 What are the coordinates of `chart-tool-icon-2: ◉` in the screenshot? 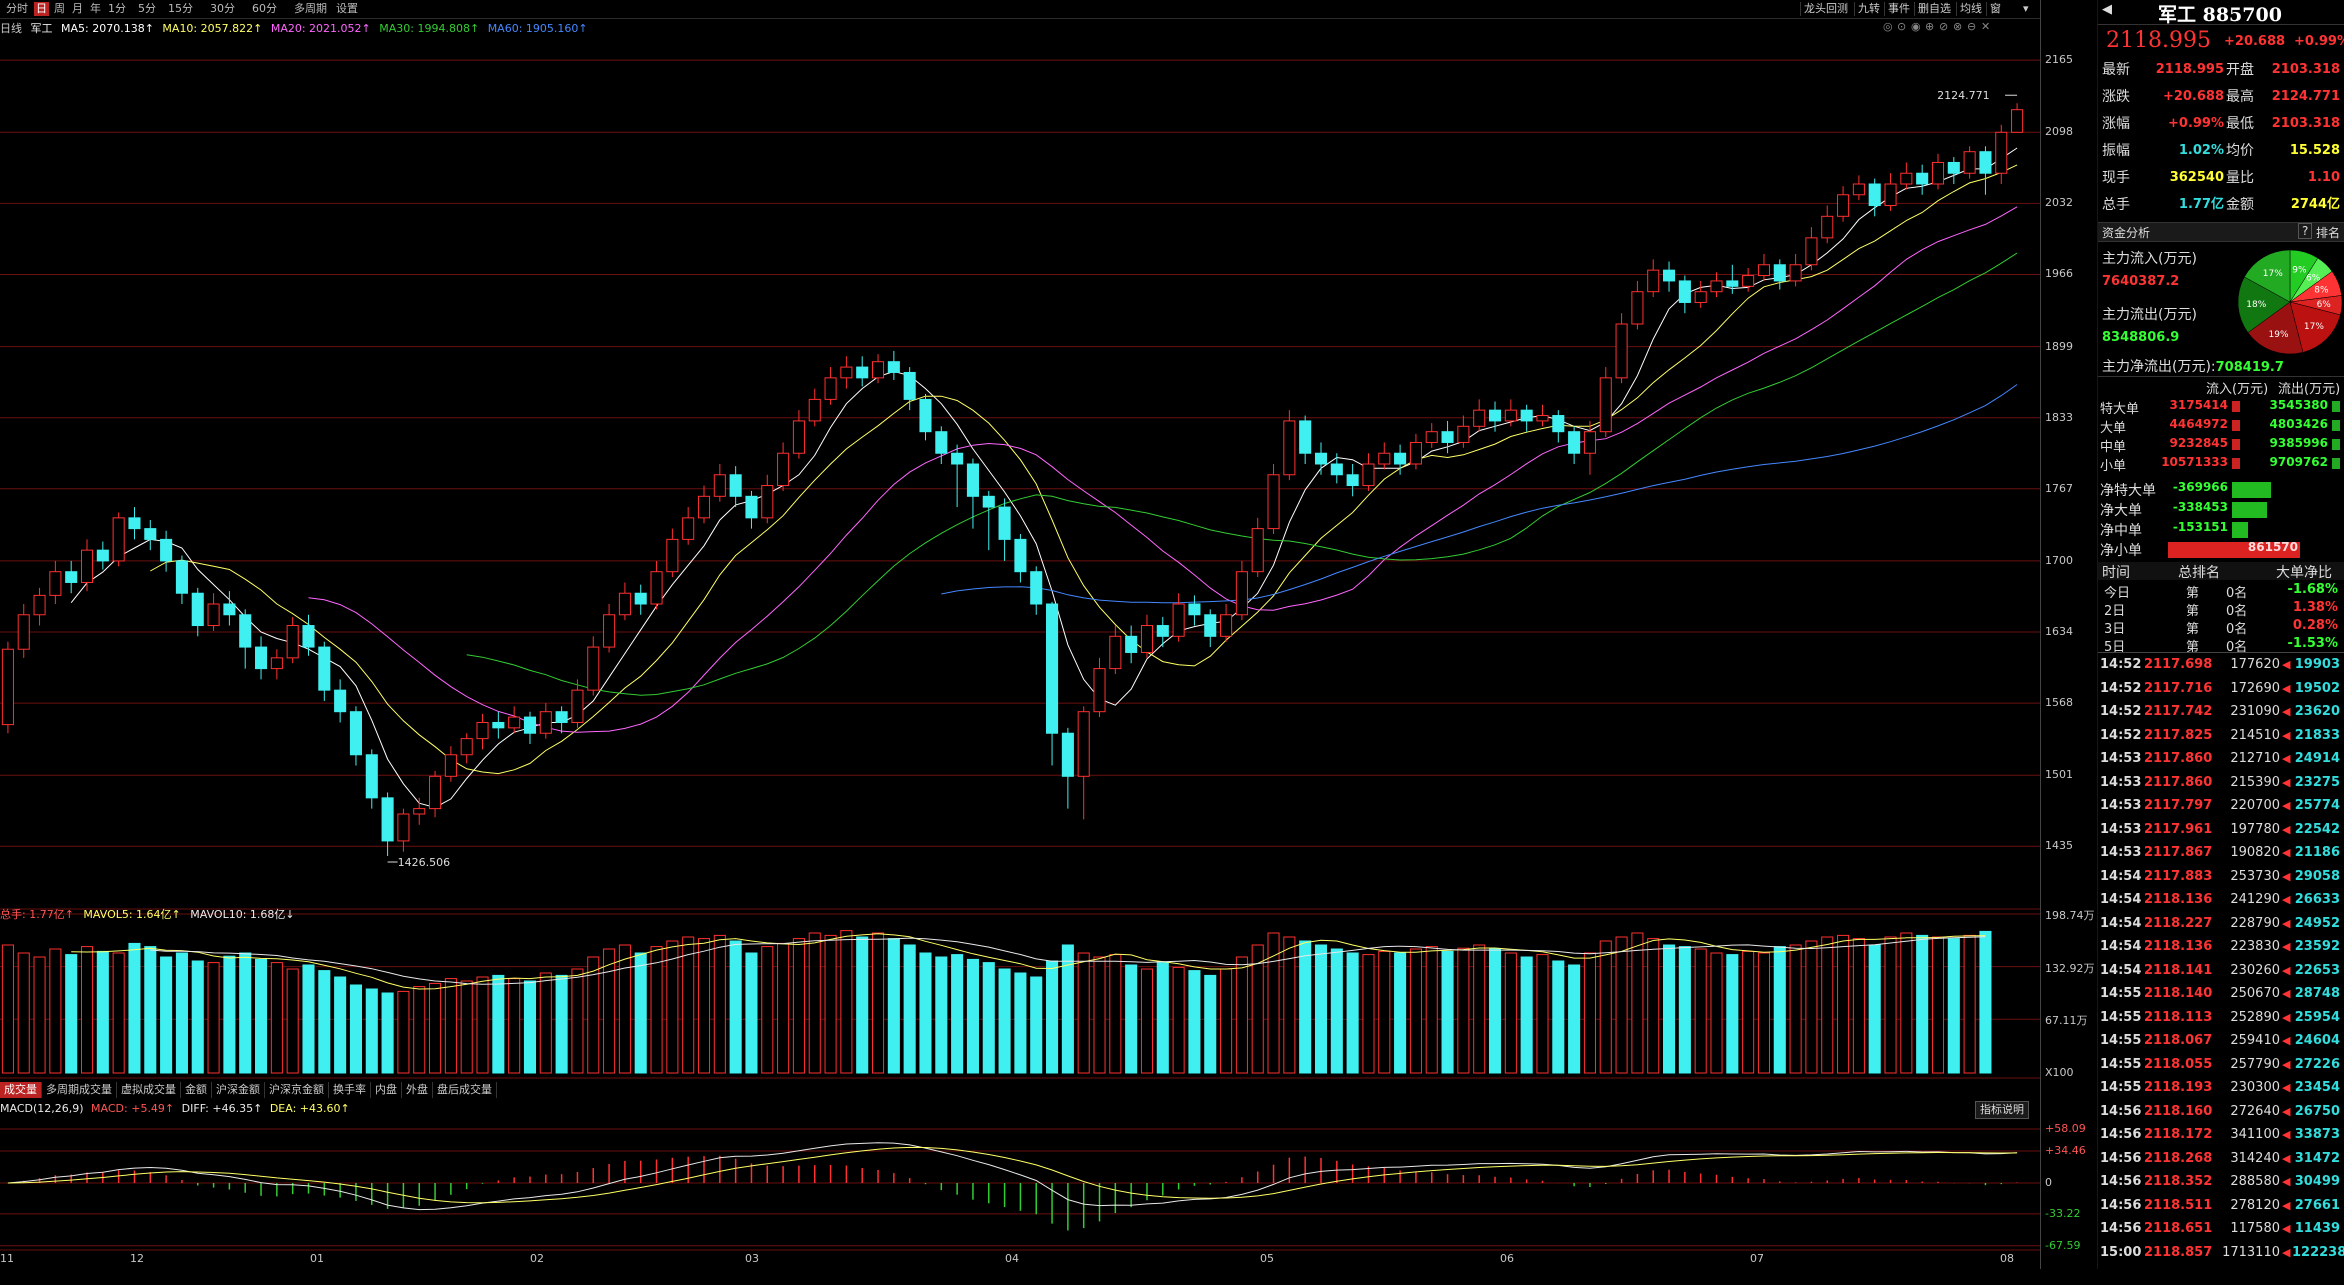 It's located at (1916, 26).